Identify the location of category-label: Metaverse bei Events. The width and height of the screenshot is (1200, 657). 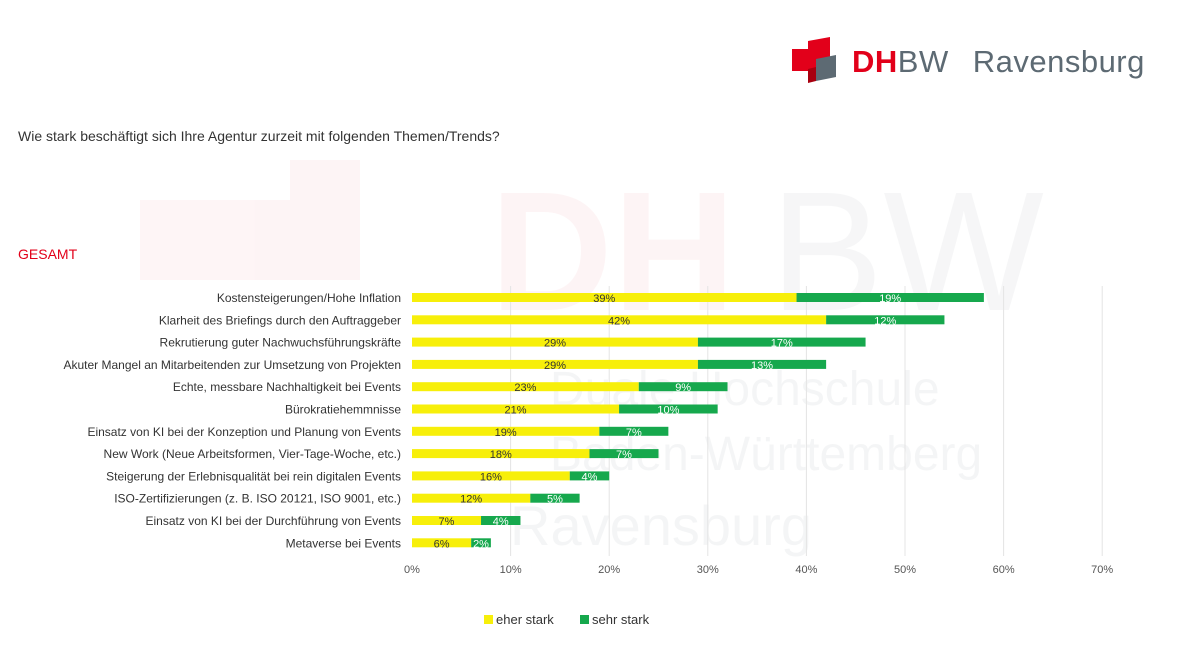
(343, 543).